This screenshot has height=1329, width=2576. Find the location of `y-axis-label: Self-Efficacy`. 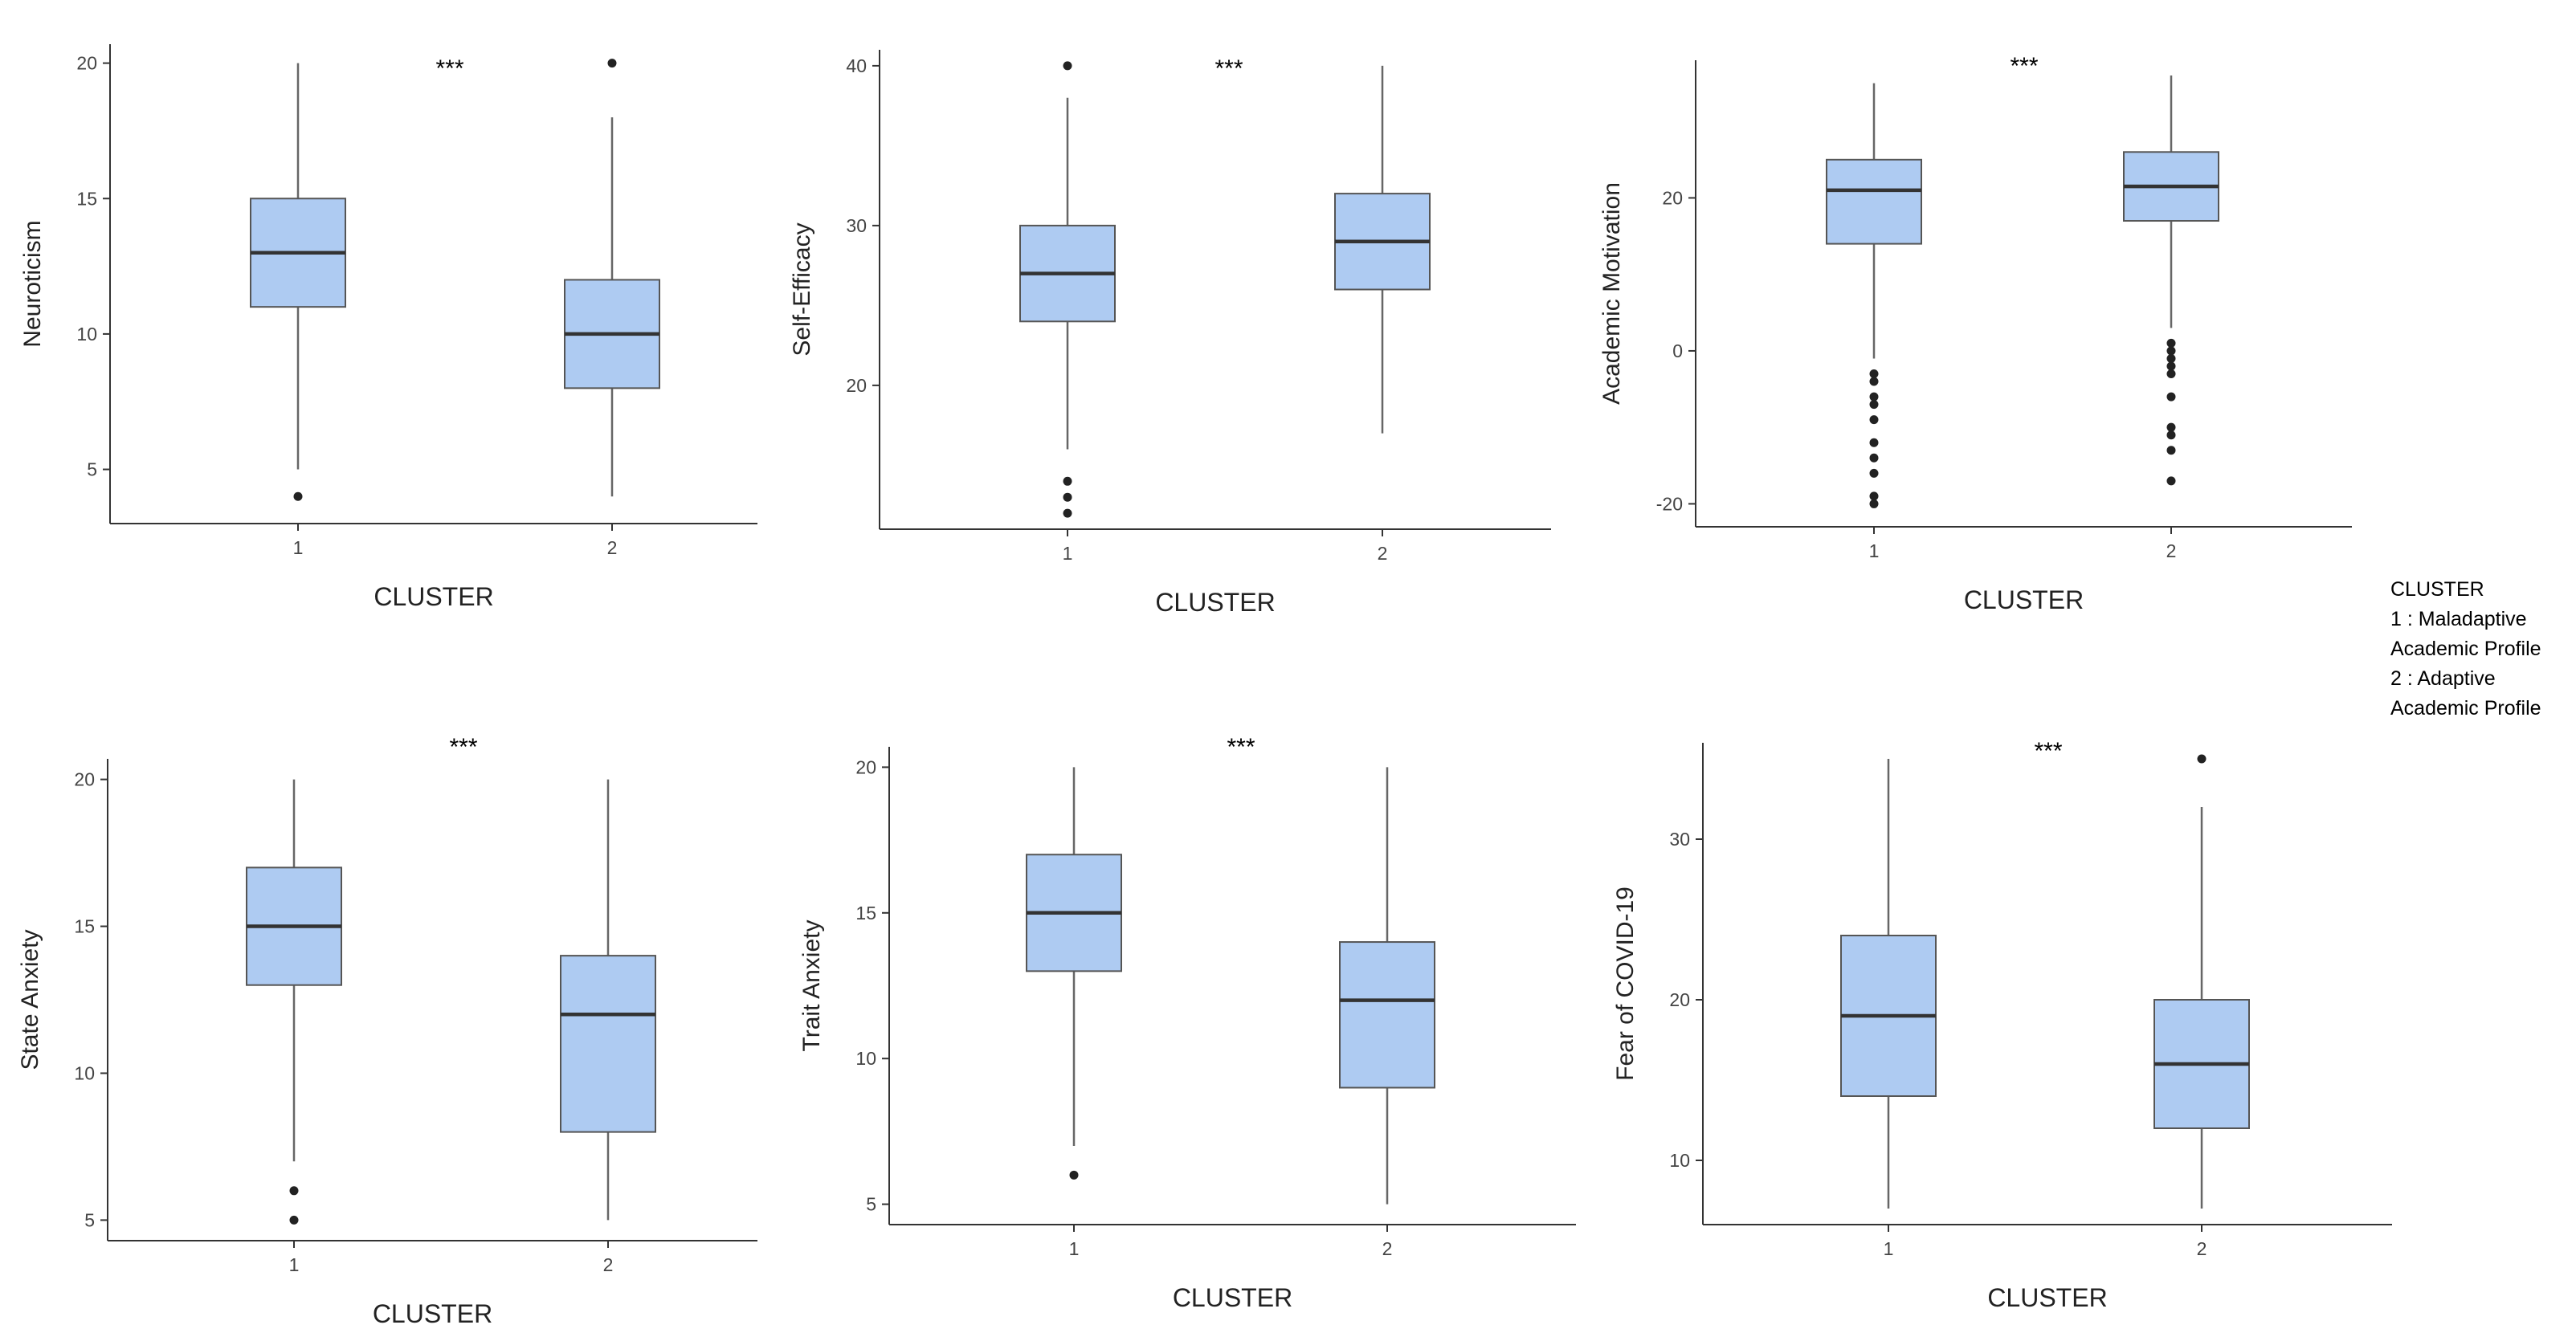

y-axis-label: Self-Efficacy is located at coordinates (802, 289).